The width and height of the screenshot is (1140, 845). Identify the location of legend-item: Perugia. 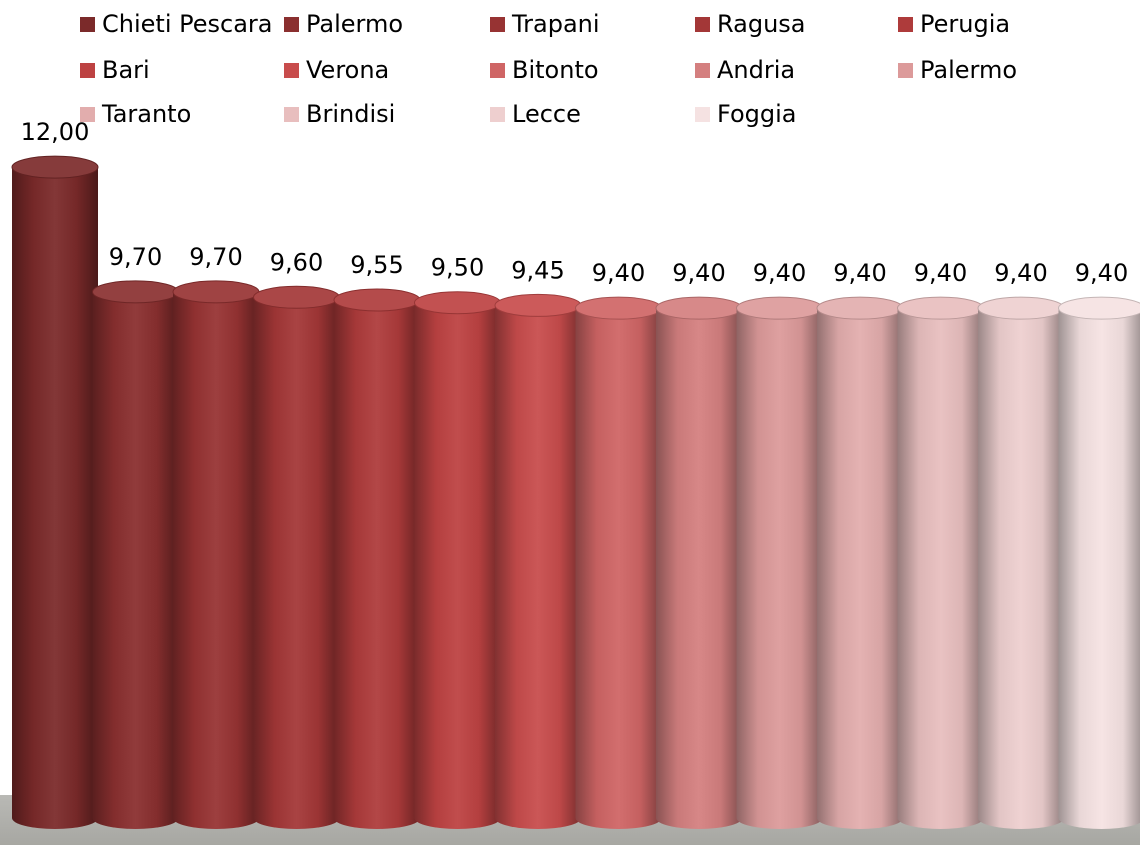
(954, 24).